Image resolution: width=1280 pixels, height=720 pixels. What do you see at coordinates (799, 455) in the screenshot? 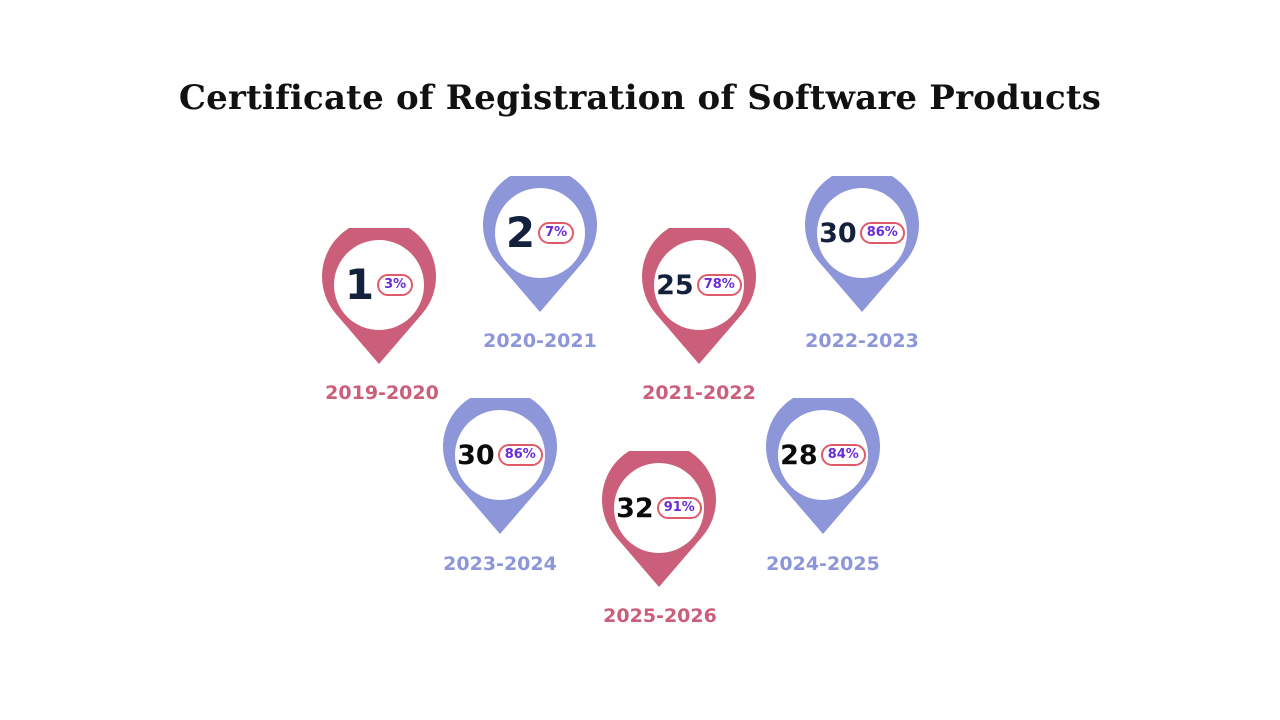
I see `certificate-count: 28` at bounding box center [799, 455].